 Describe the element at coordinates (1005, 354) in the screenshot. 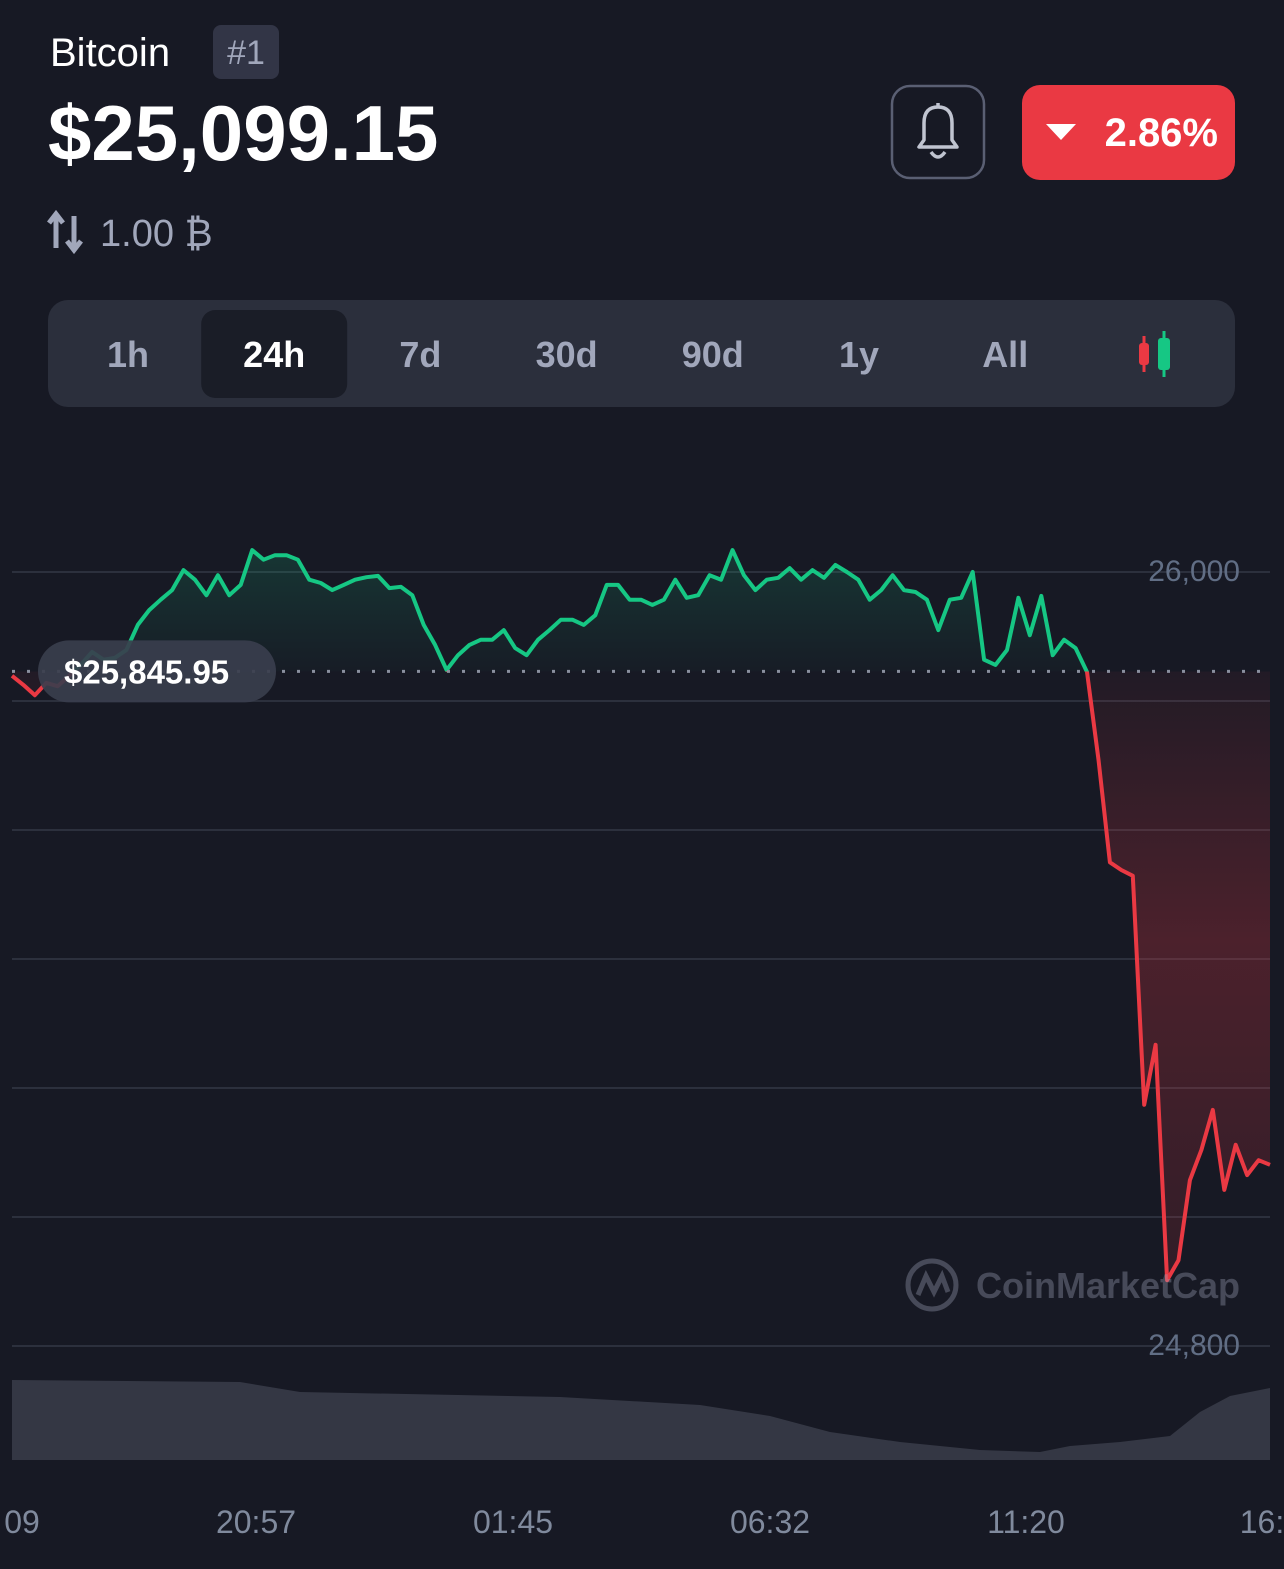

I see `tab-label: All` at that location.